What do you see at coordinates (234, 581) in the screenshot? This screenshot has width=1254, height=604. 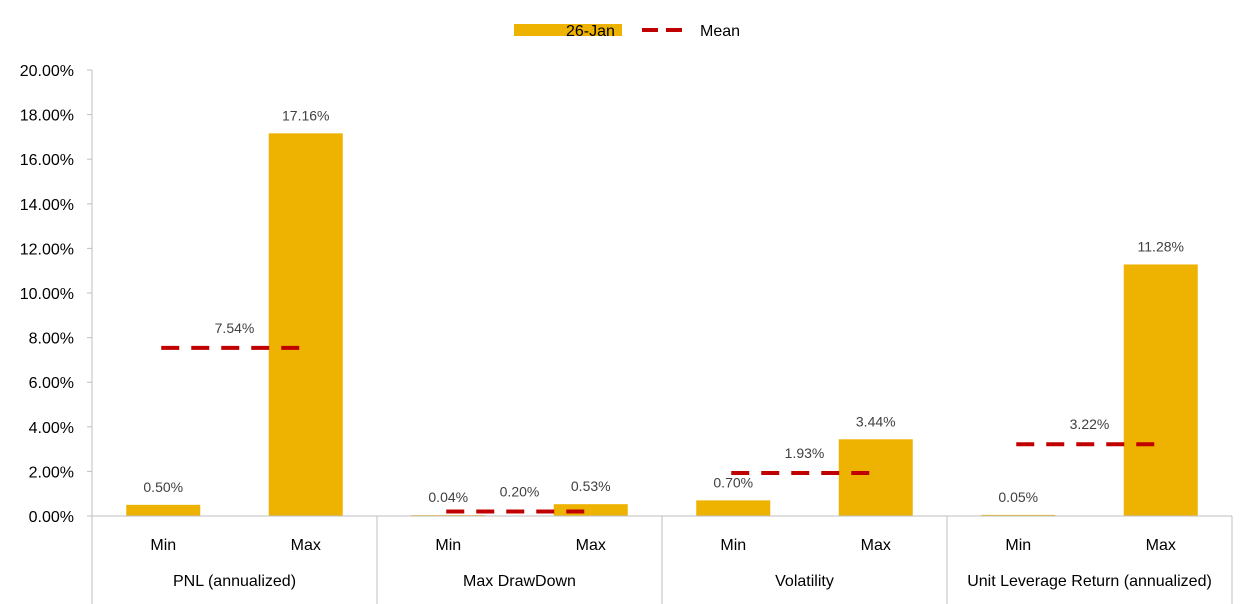 I see `group-label: PNL (annualized)` at bounding box center [234, 581].